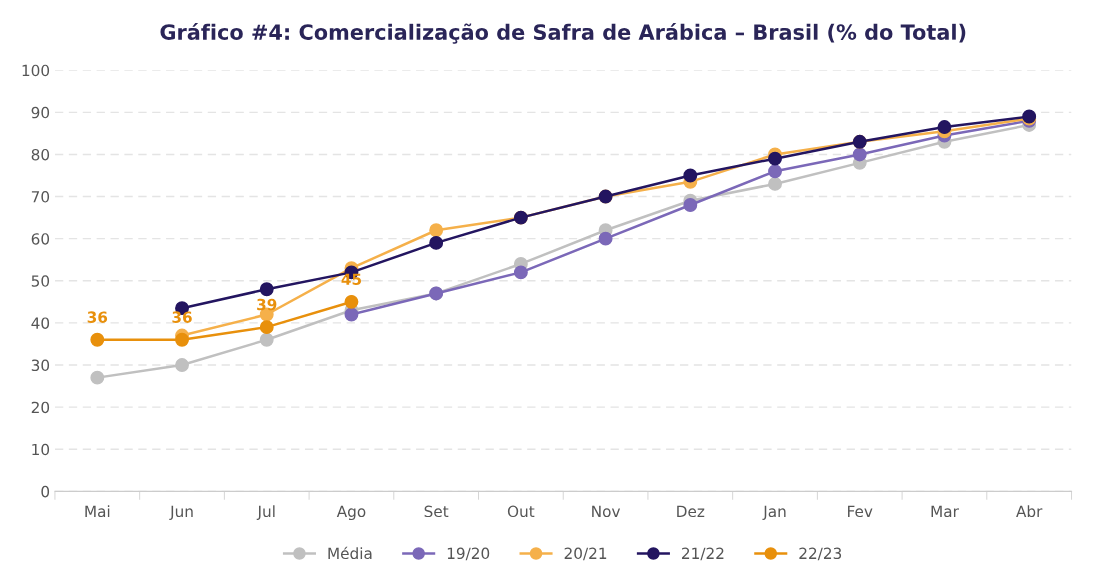 The image size is (1099, 585). I want to click on x-tick-label: Fev, so click(860, 511).